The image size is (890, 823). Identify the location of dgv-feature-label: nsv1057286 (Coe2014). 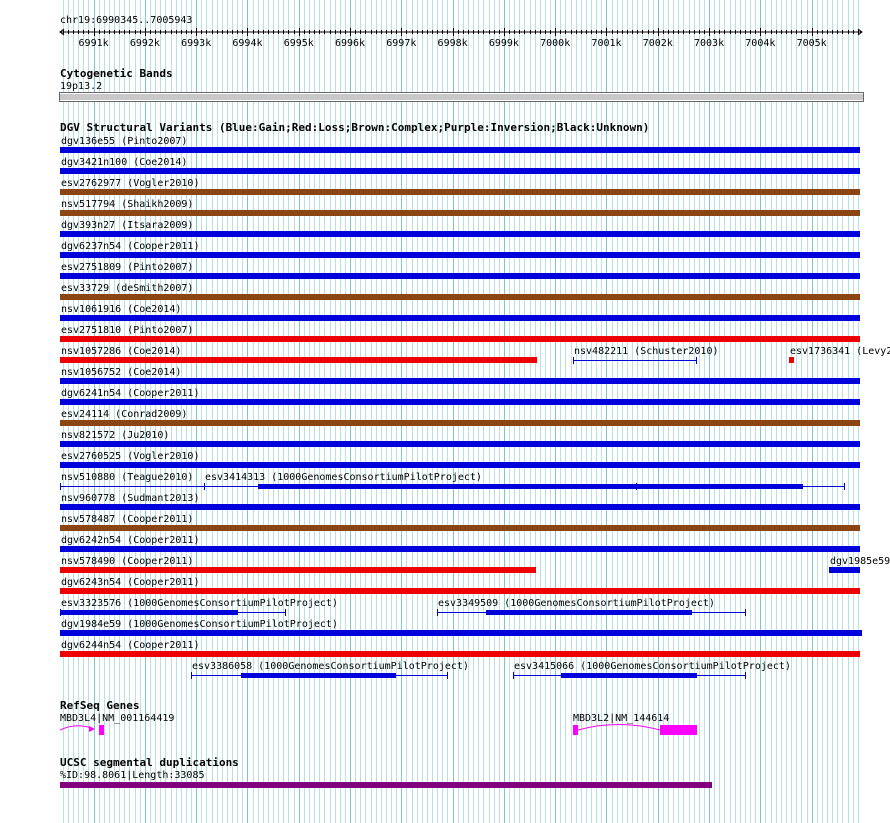
(121, 351).